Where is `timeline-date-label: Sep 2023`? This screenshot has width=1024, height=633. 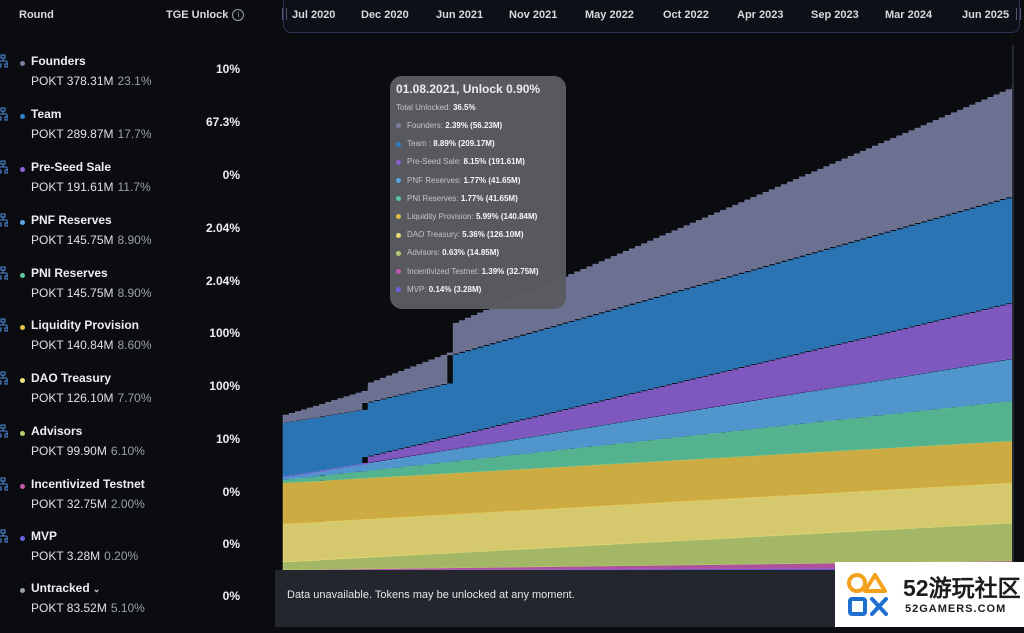 timeline-date-label: Sep 2023 is located at coordinates (835, 15).